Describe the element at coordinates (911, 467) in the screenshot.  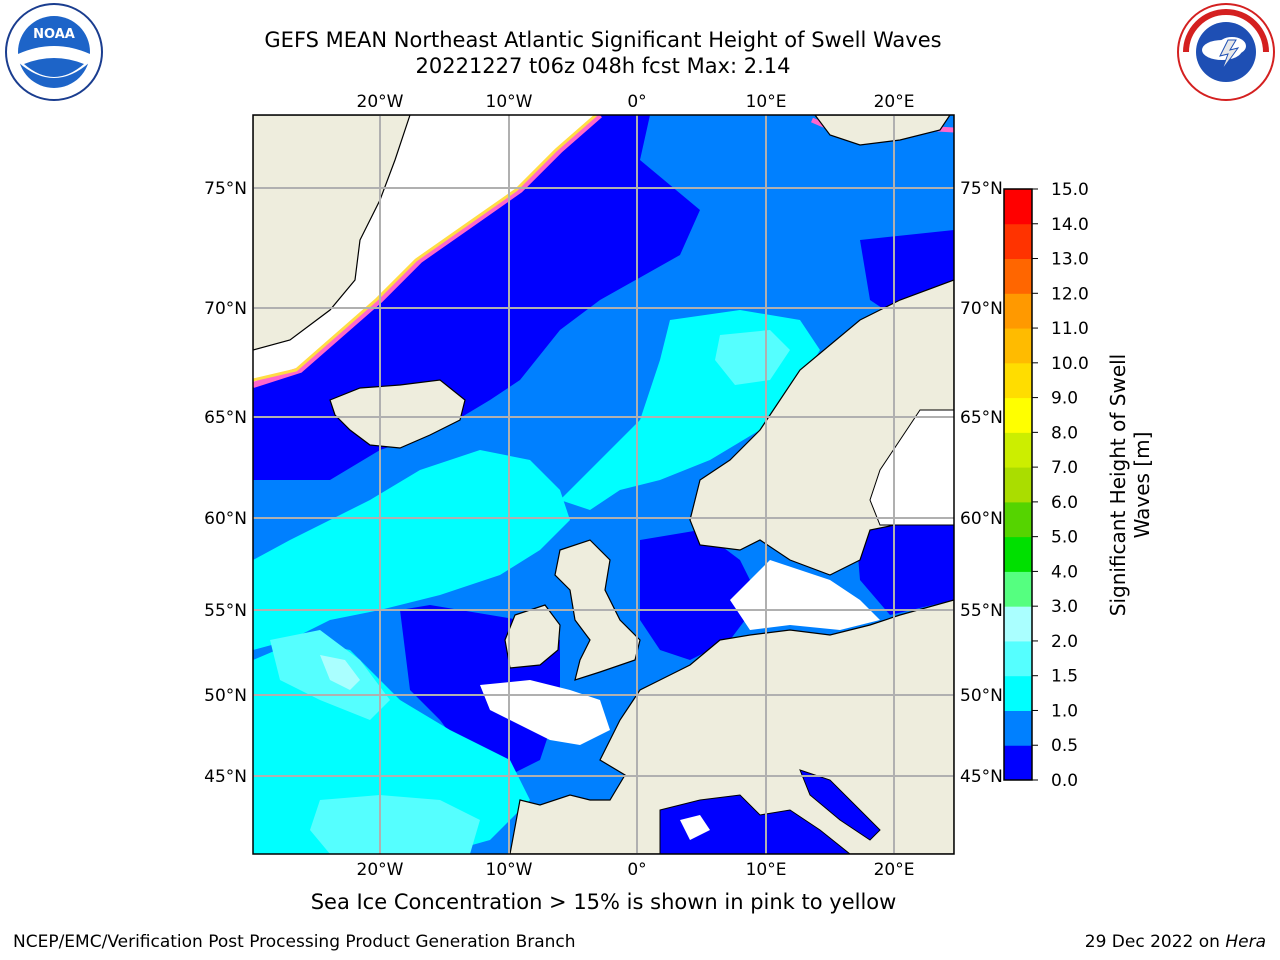
I see `gulf-of-bothnia-no-data` at that location.